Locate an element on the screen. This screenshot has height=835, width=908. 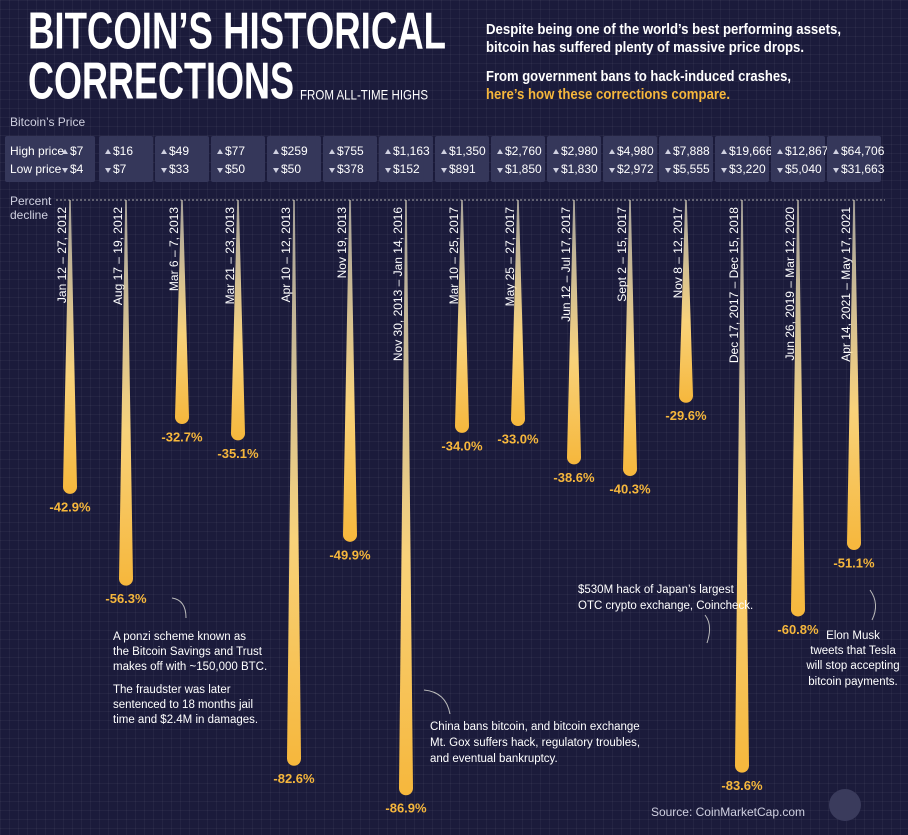
value-label: -60.8% is located at coordinates (798, 629).